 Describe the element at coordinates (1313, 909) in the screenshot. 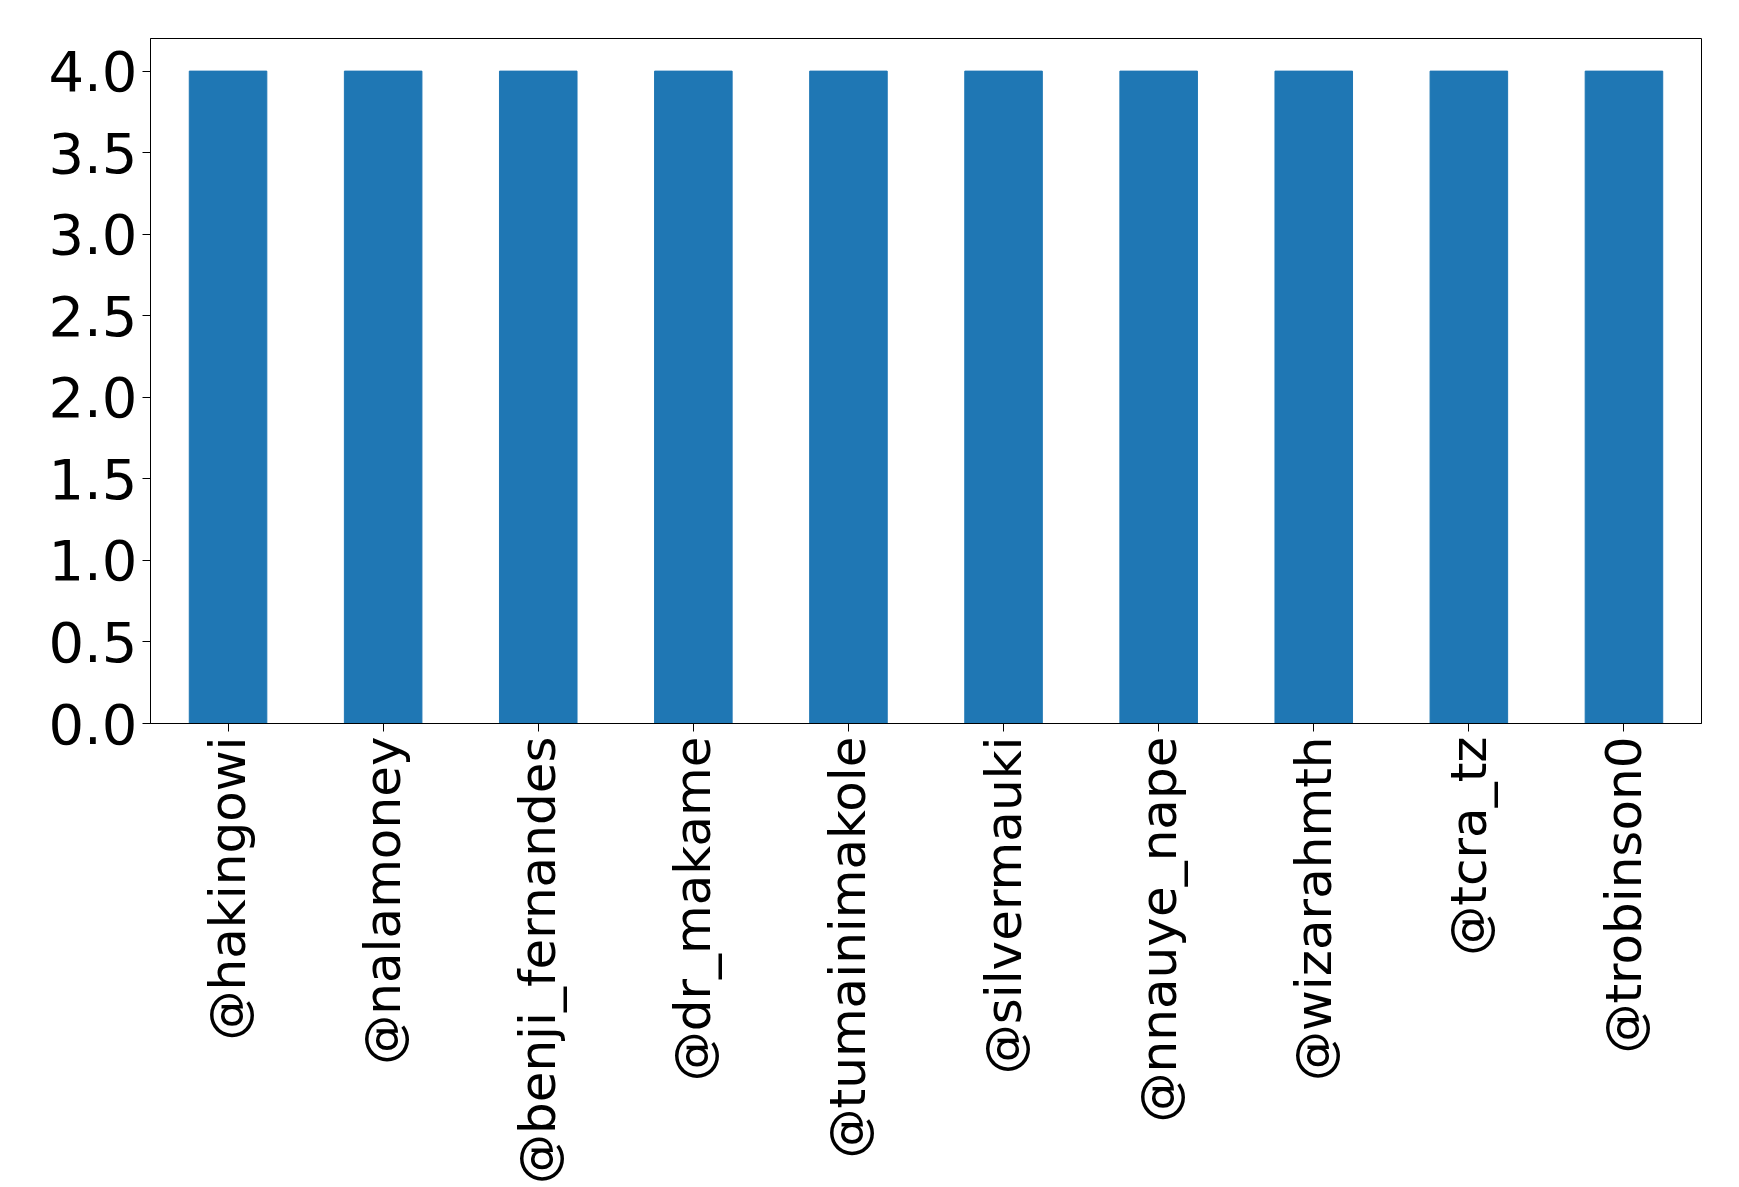

I see `x-tick-label: @wizarahmth` at that location.